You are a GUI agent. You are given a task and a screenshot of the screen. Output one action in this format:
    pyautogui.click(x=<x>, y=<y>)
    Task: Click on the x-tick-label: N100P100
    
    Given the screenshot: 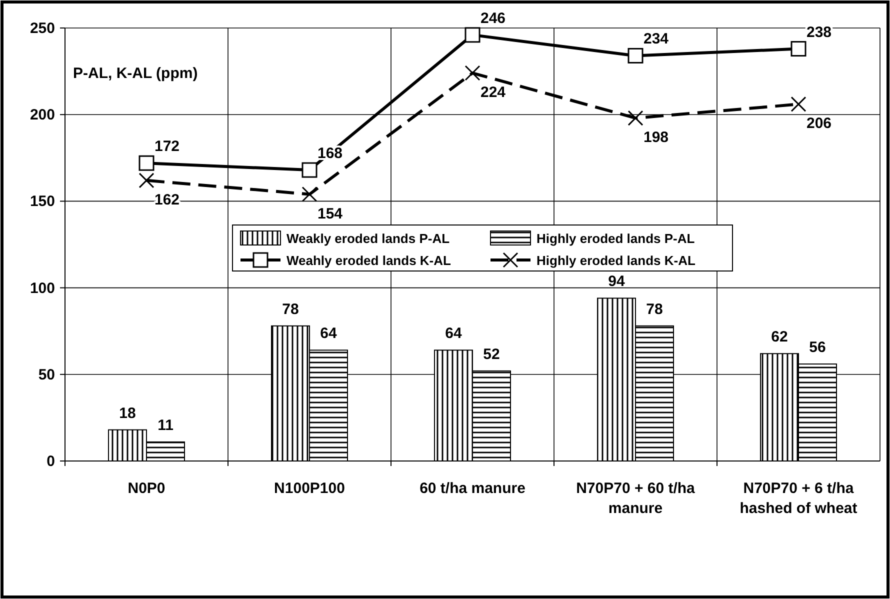 What is the action you would take?
    pyautogui.click(x=309, y=488)
    